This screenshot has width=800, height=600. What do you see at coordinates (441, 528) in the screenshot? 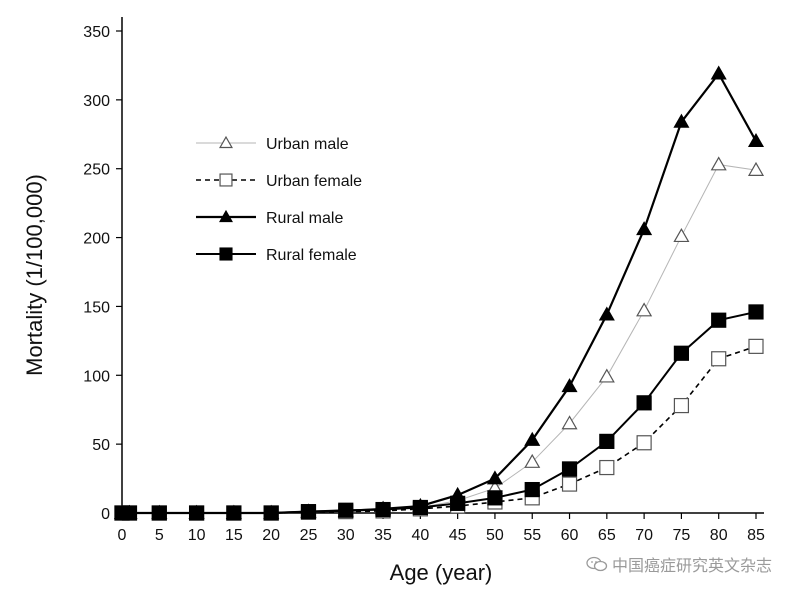
I see `x-axis-ticks: 0 5 10 15 20 25 30 35 40 45 50 55 60 65 70 75 80 85` at bounding box center [441, 528].